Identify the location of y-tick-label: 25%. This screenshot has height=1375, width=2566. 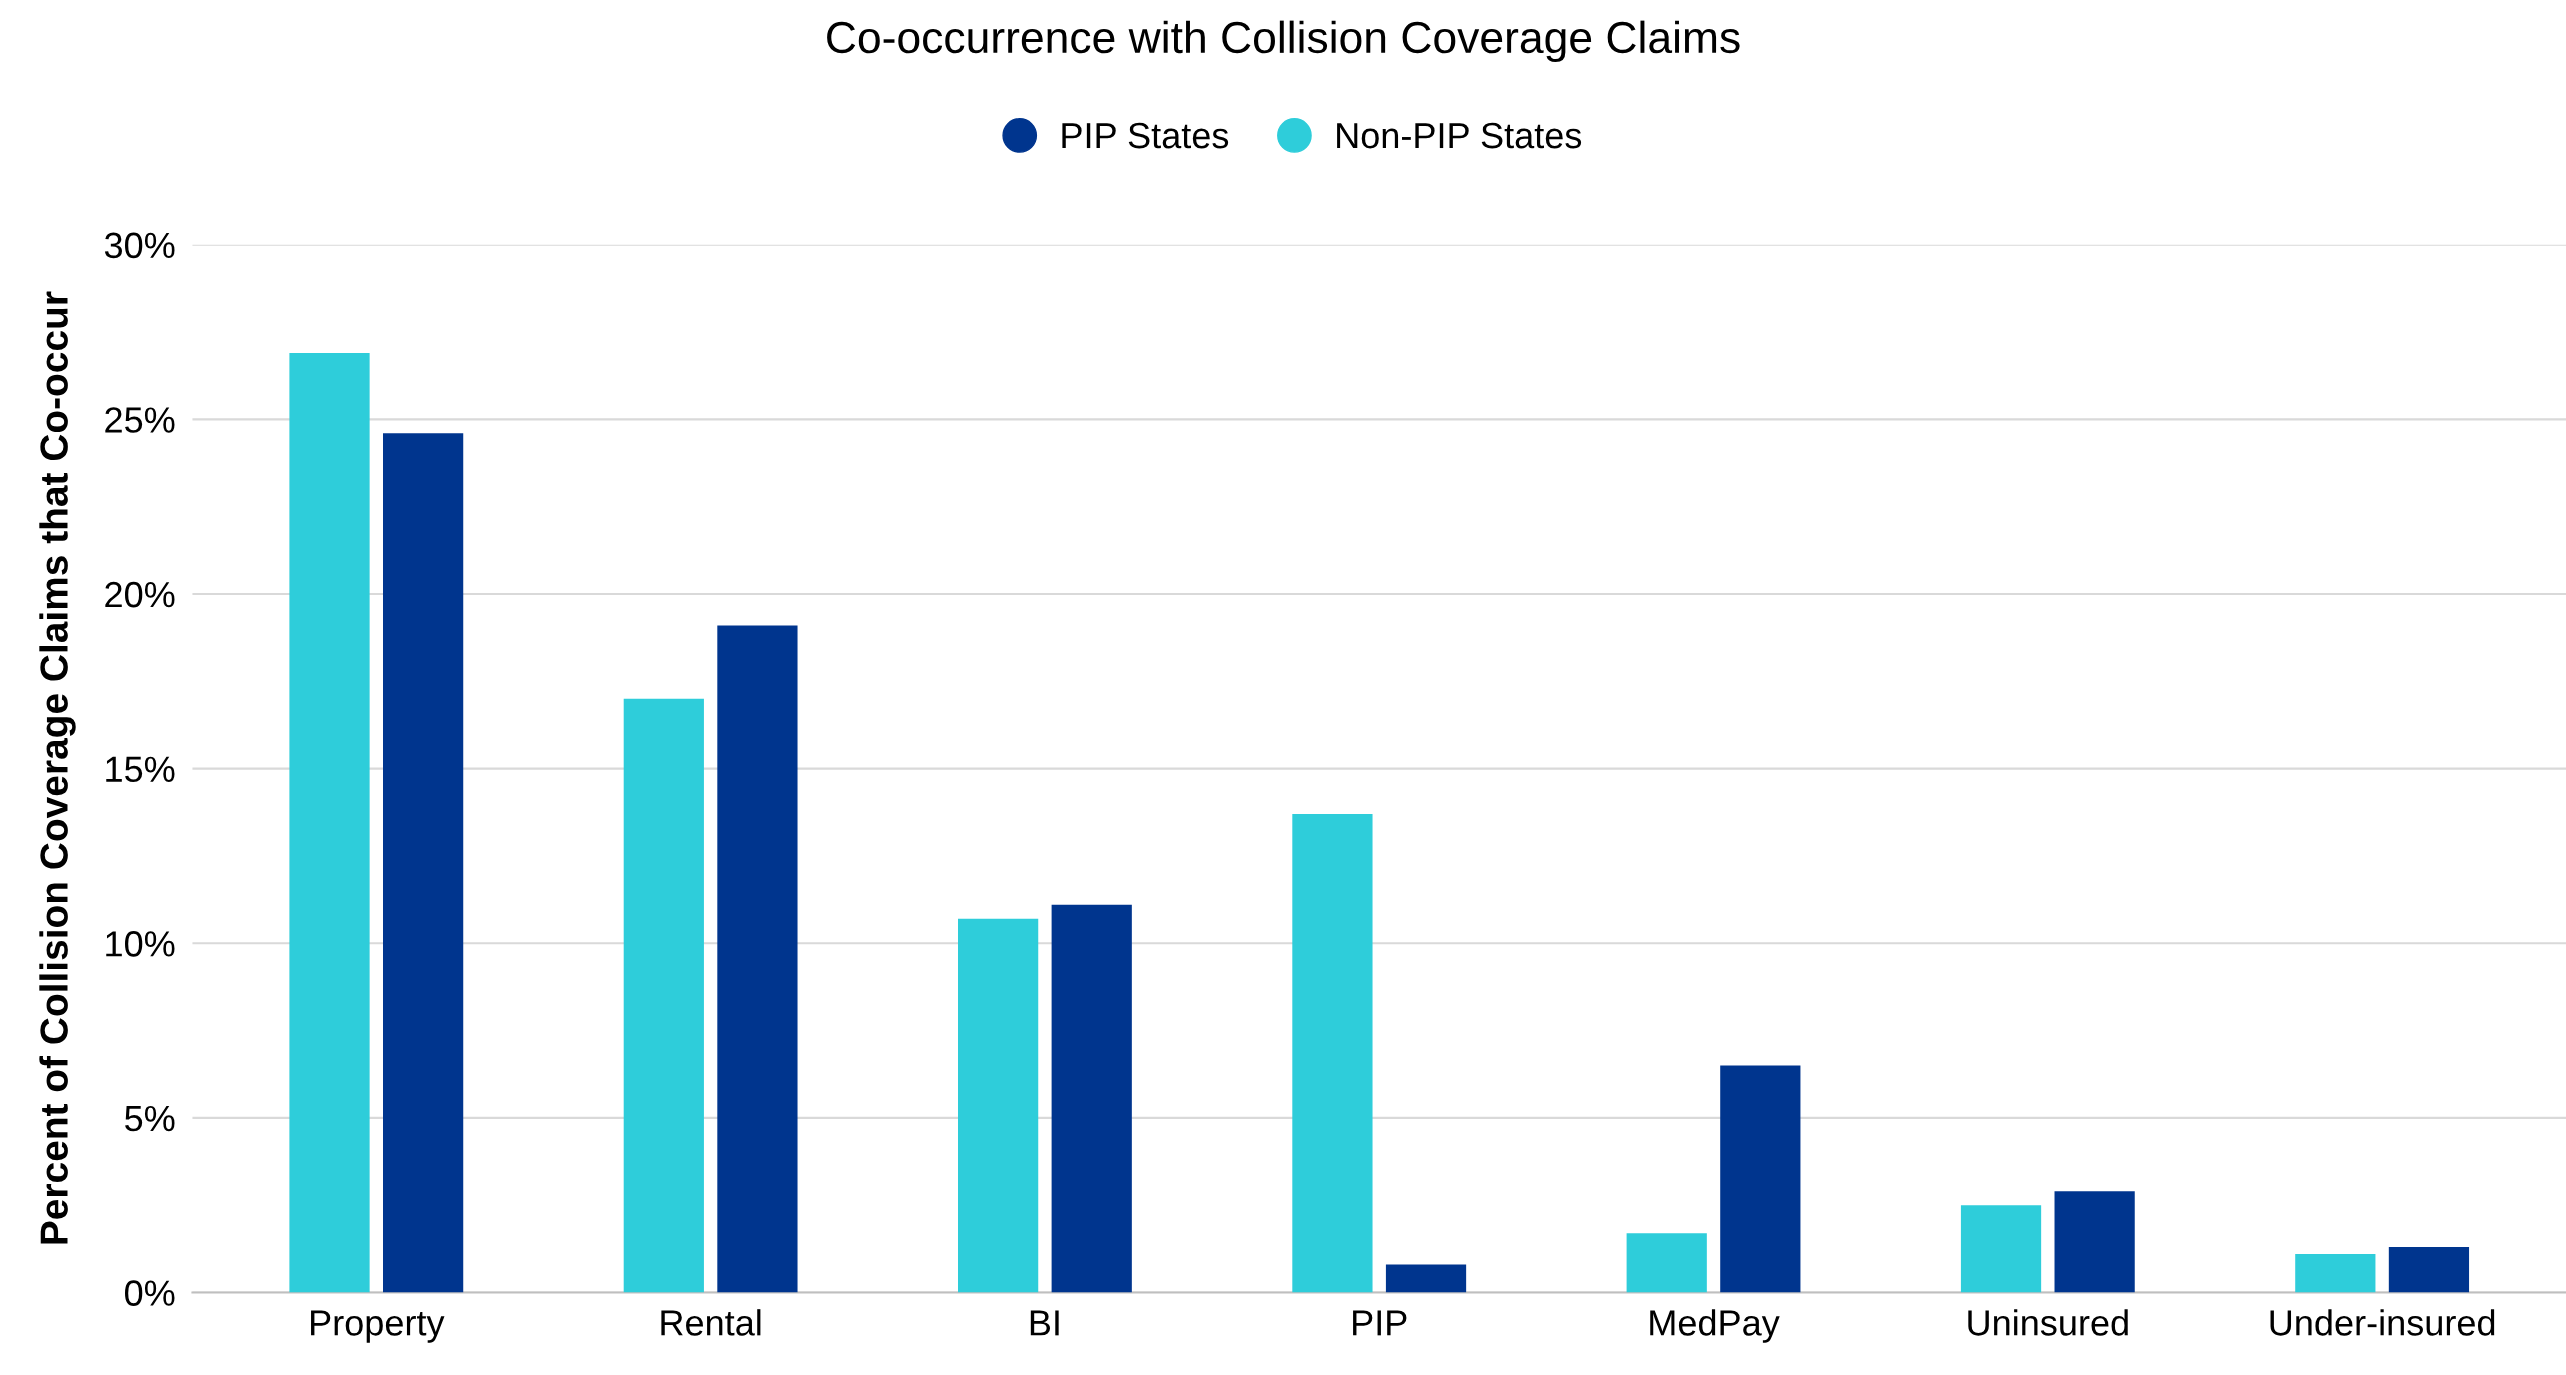
(140, 420).